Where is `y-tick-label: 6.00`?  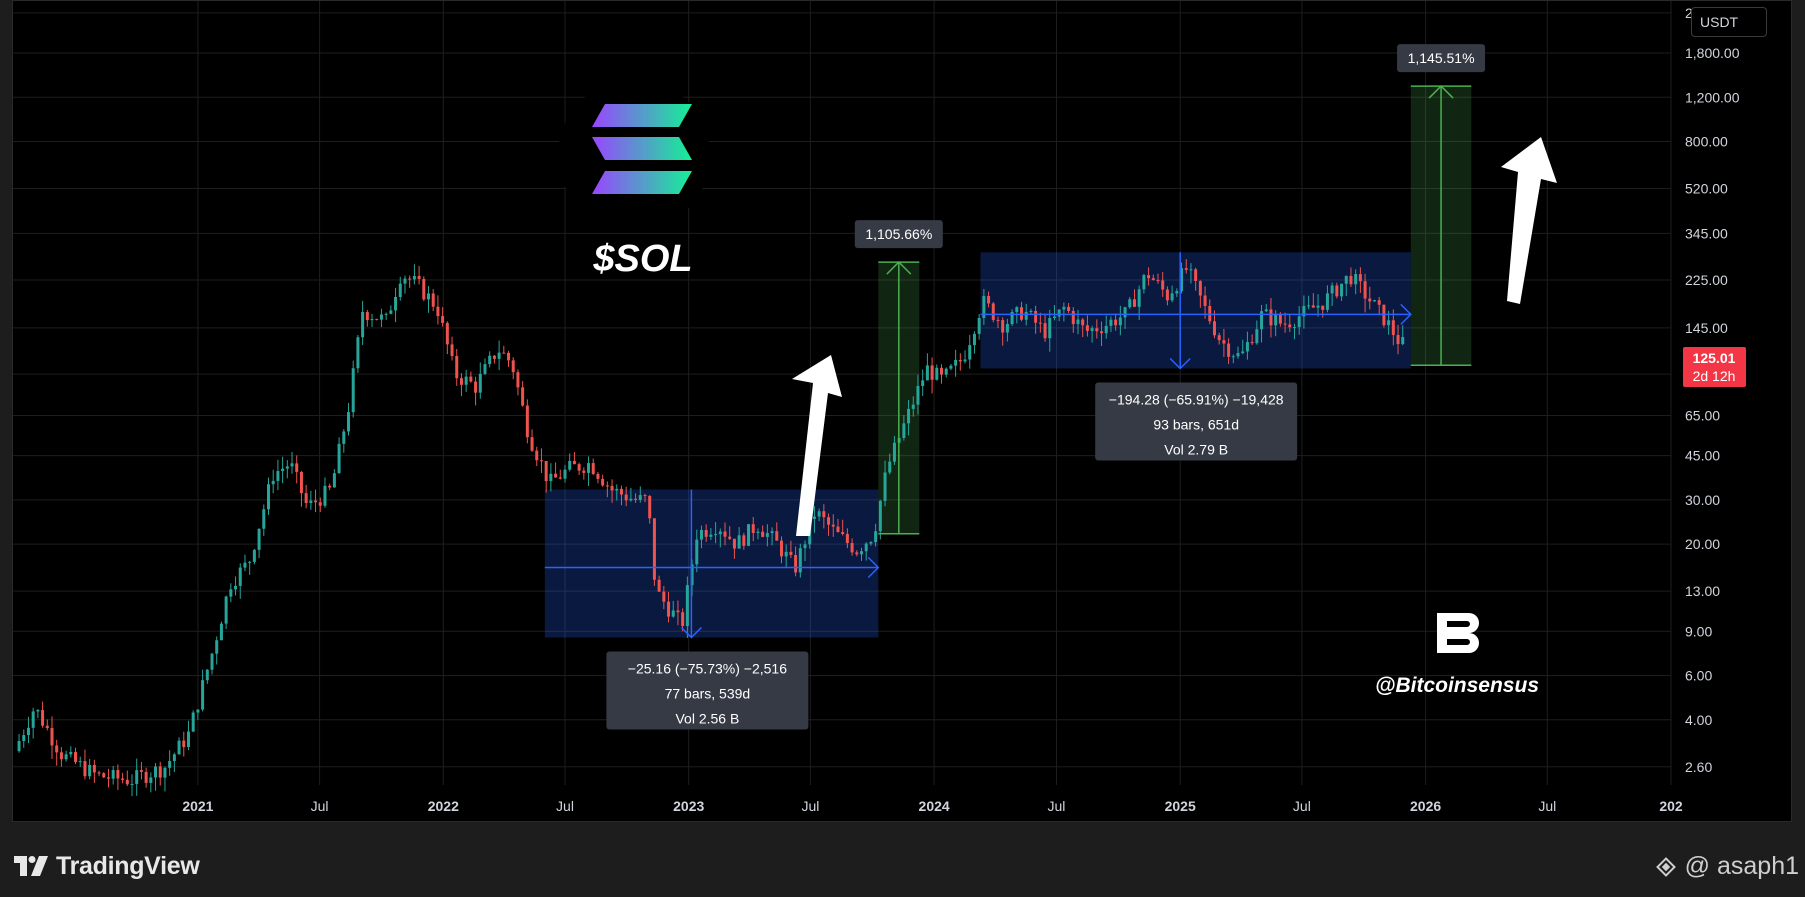
y-tick-label: 6.00 is located at coordinates (1698, 676).